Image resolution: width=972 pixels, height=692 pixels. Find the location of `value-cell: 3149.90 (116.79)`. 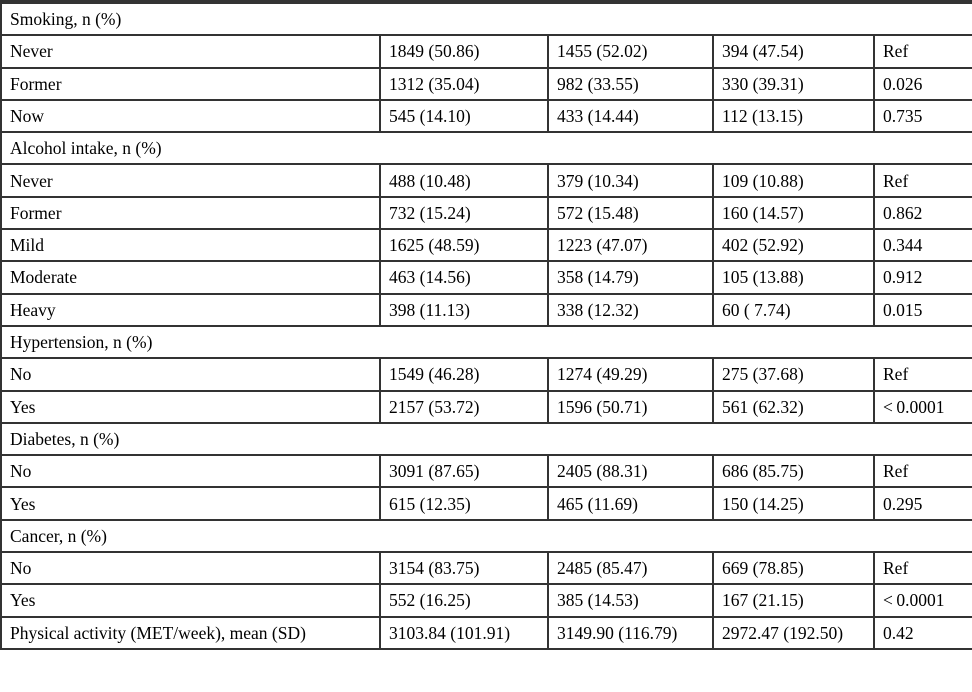

value-cell: 3149.90 (116.79) is located at coordinates (630, 632).